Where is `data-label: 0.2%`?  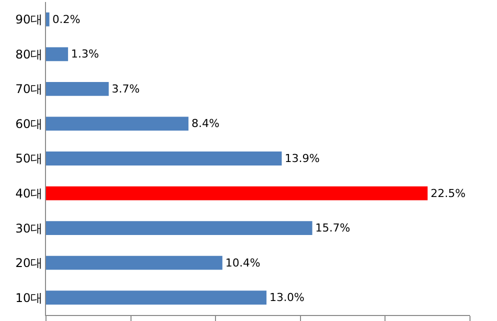 data-label: 0.2% is located at coordinates (66, 19).